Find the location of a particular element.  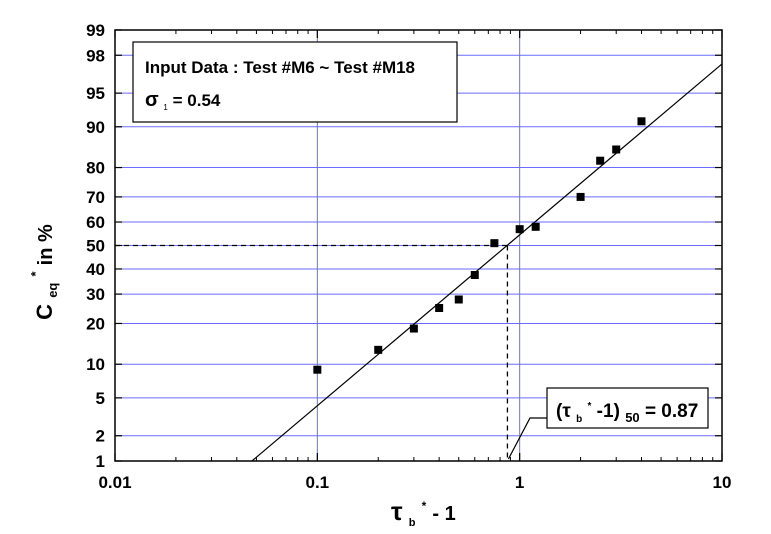

y-tick-label: 90 is located at coordinates (95, 127).